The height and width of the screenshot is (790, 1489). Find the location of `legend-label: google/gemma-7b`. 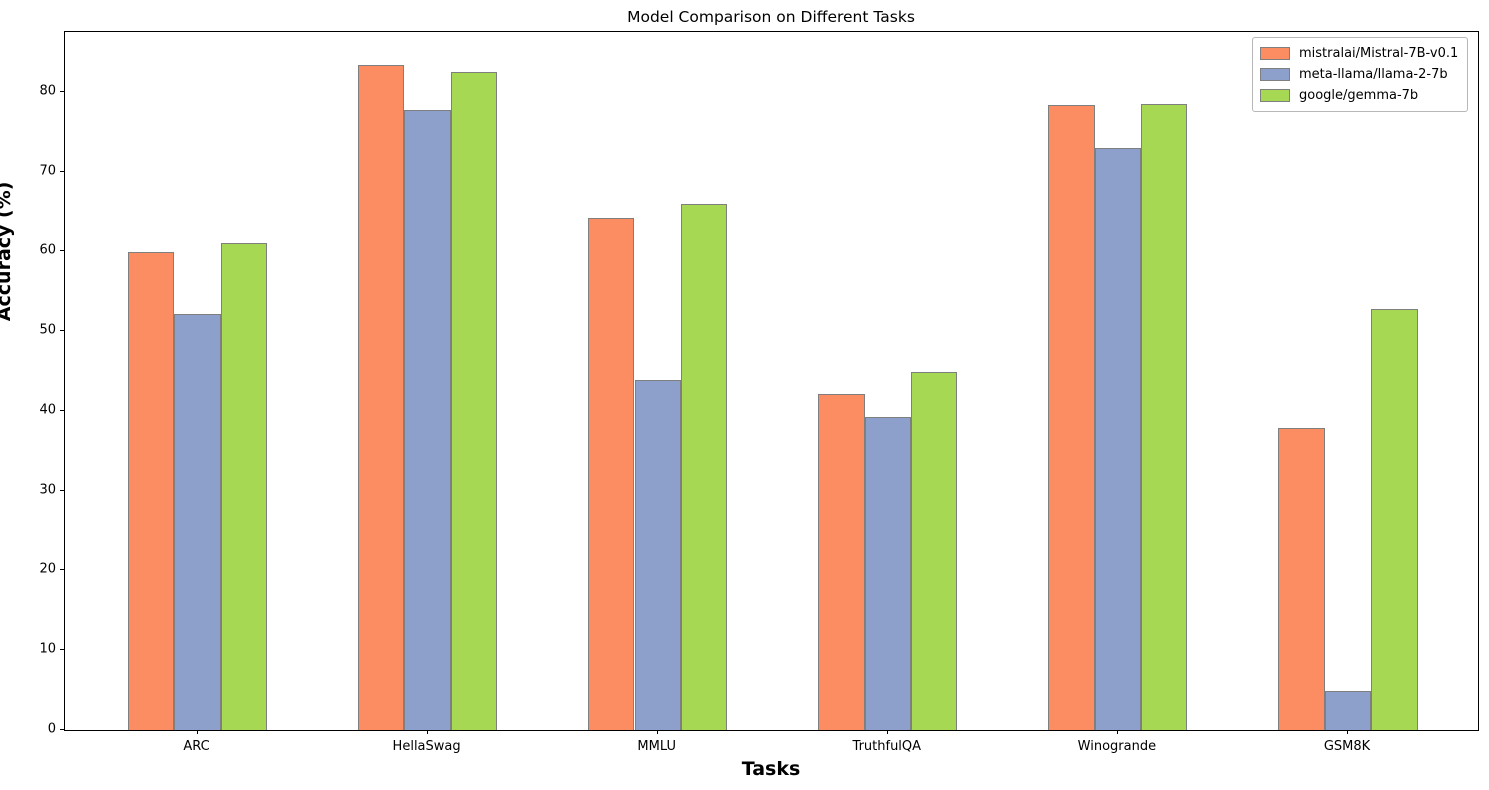

legend-label: google/gemma-7b is located at coordinates (1359, 95).